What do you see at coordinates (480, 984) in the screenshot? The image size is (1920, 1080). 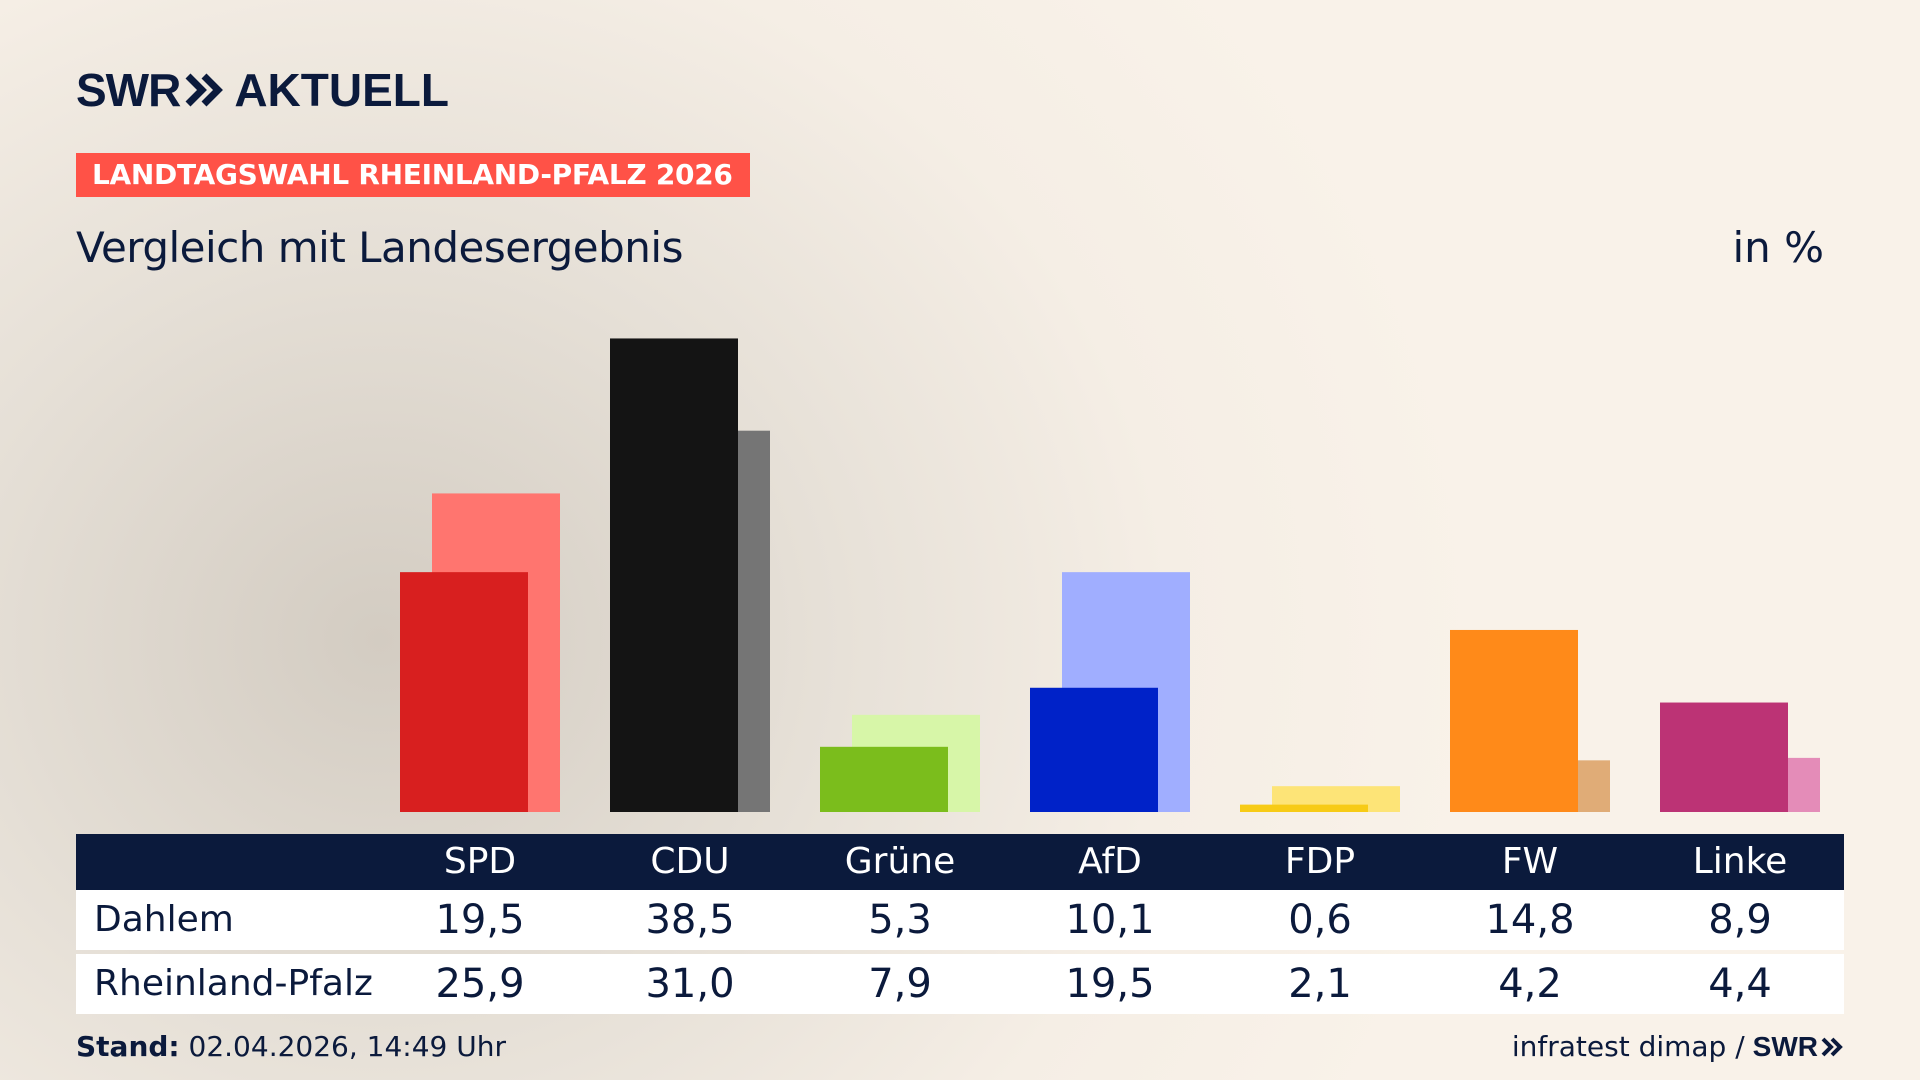 I see `table-cell: 25,9` at bounding box center [480, 984].